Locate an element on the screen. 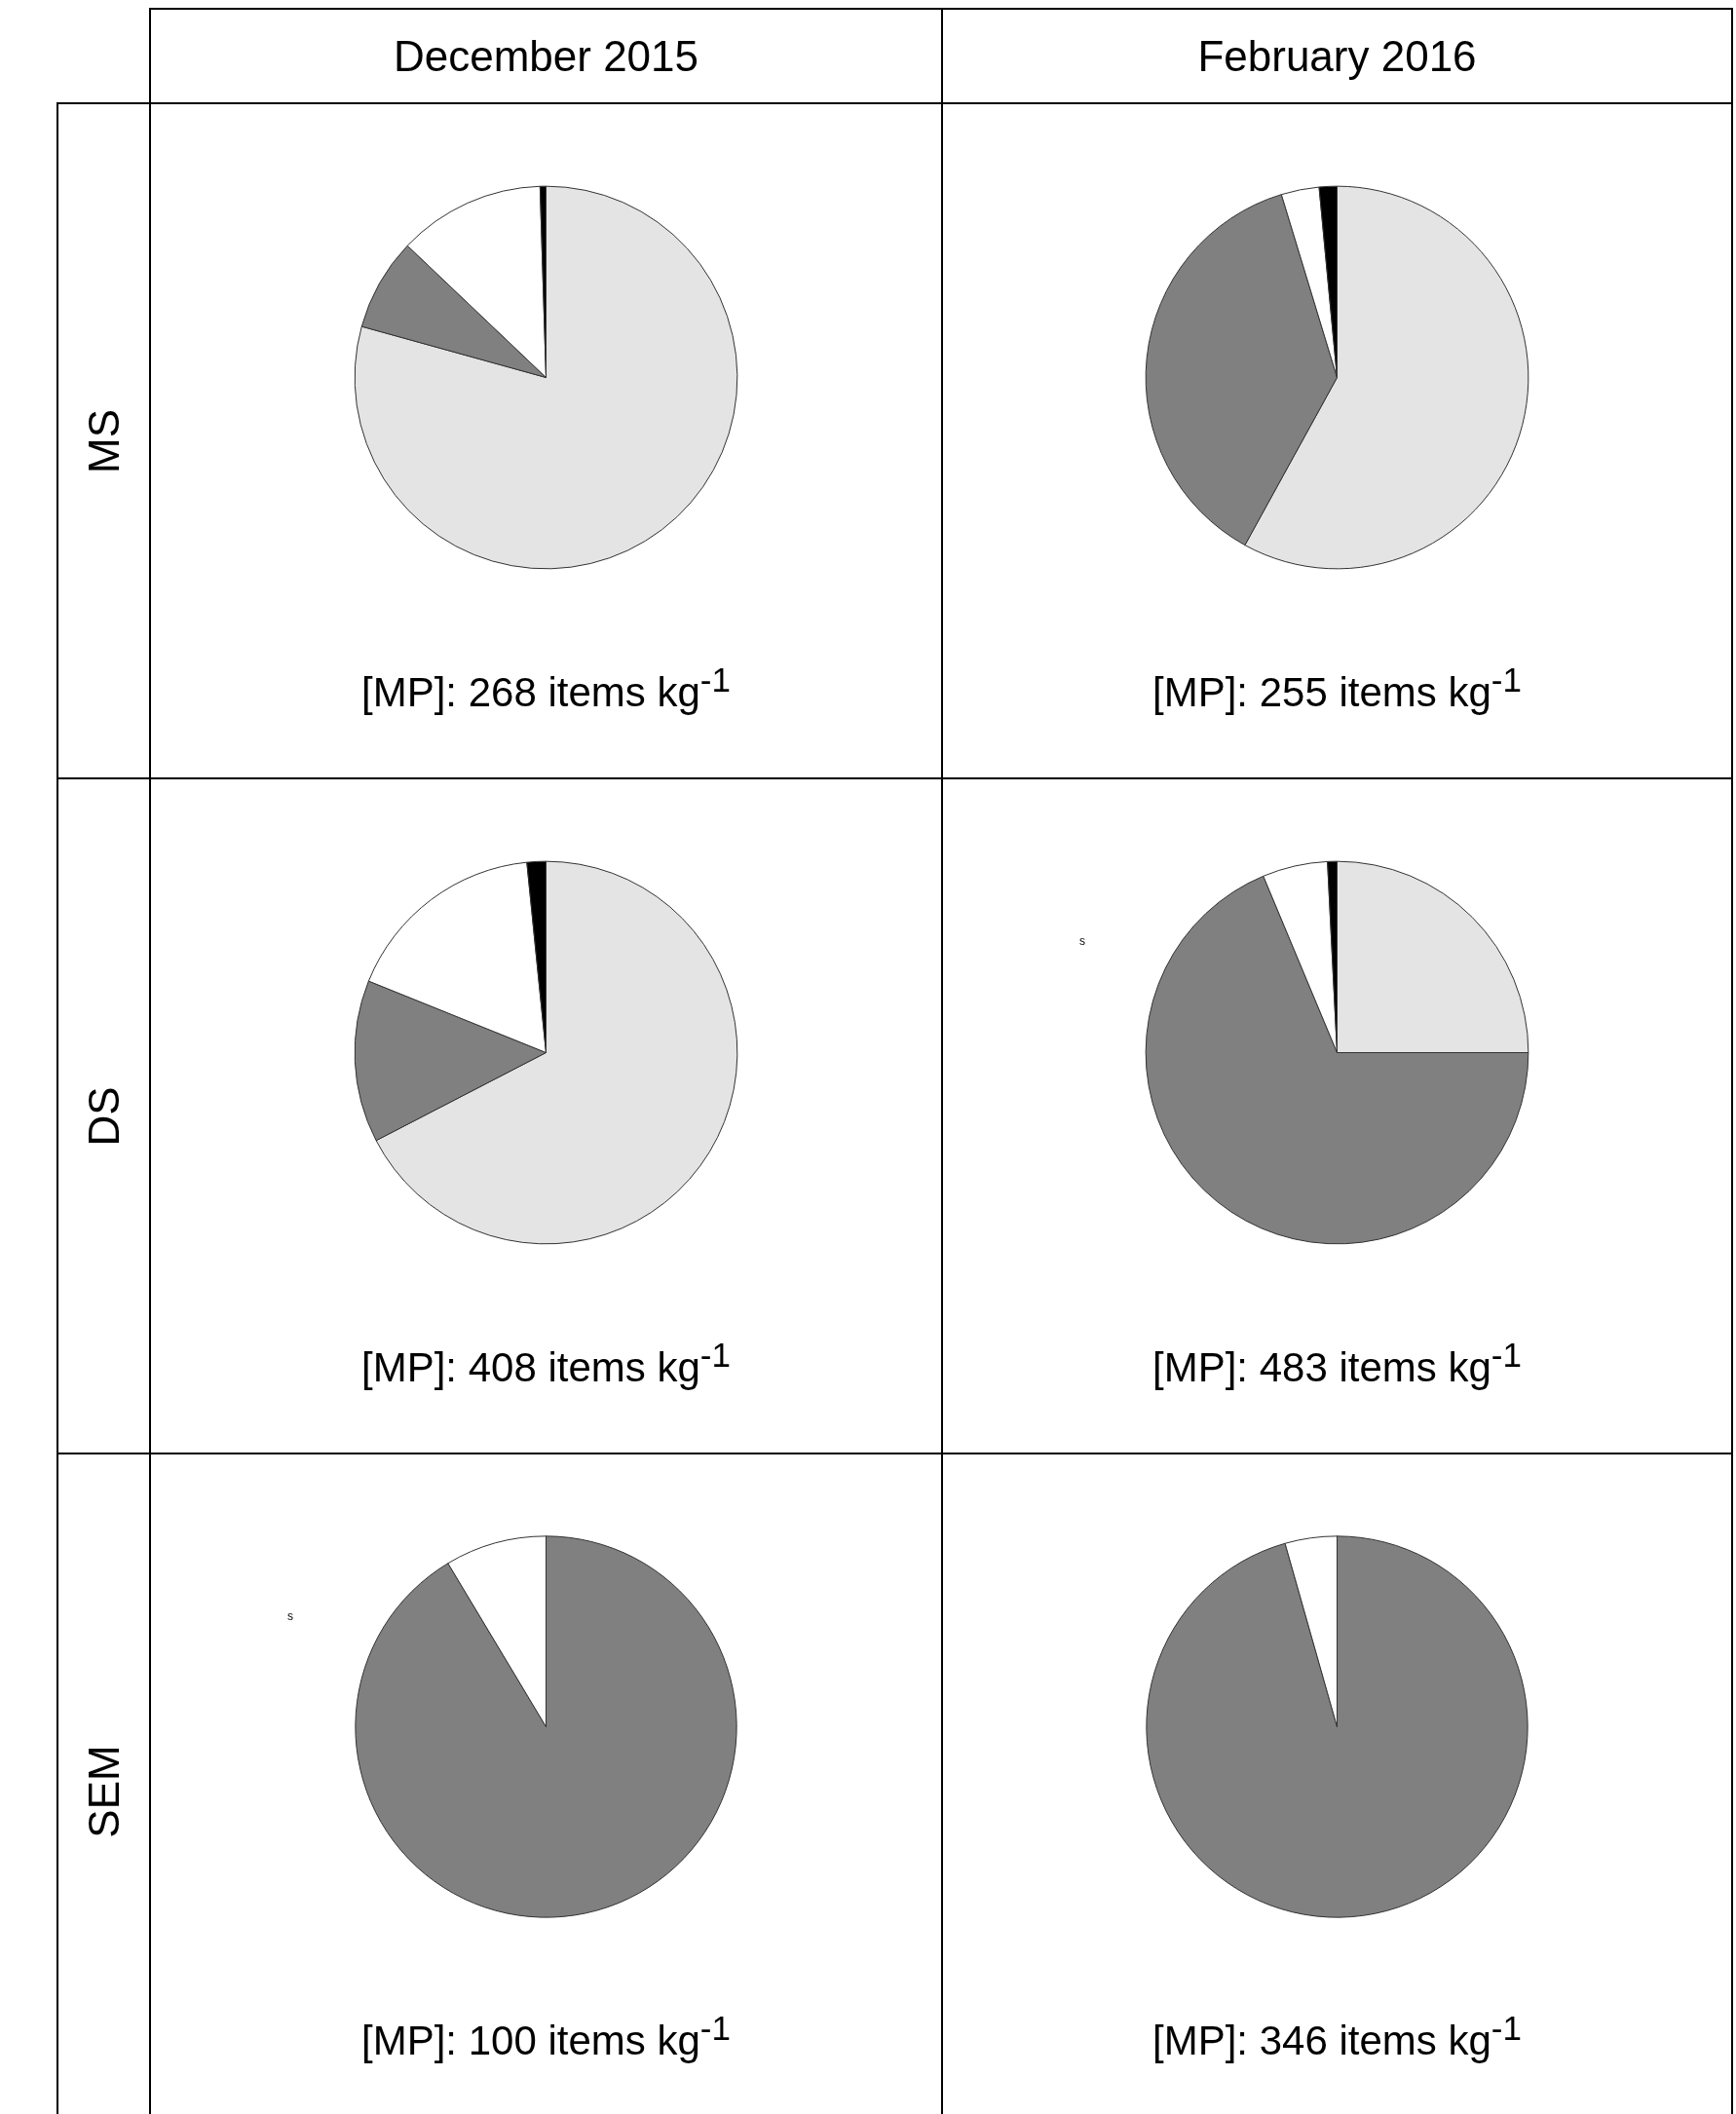  text: SEM is located at coordinates (104, 1791).